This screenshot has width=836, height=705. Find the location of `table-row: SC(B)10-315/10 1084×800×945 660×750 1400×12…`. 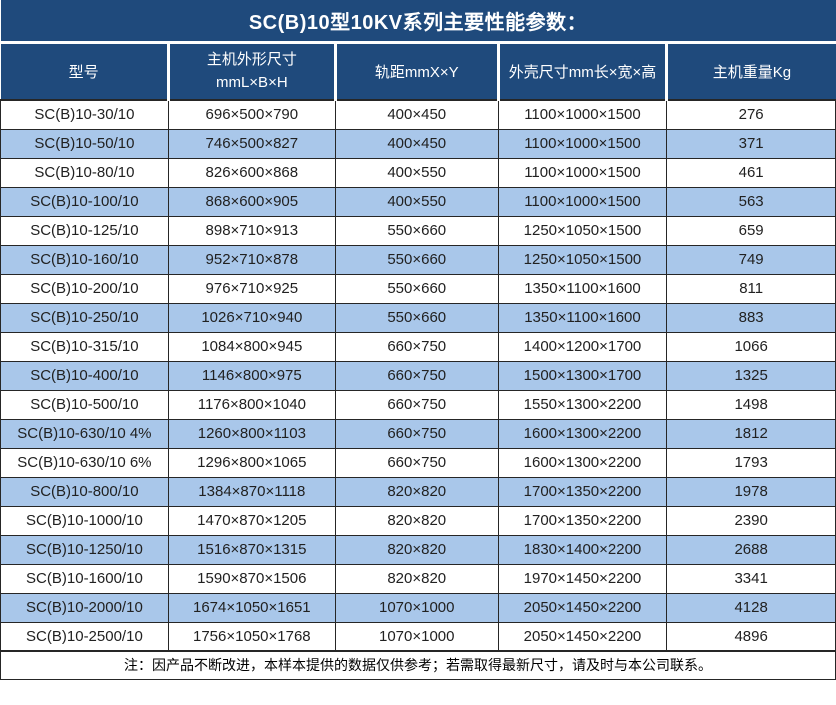

table-row: SC(B)10-315/10 1084×800×945 660×750 1400×12… is located at coordinates (418, 346).